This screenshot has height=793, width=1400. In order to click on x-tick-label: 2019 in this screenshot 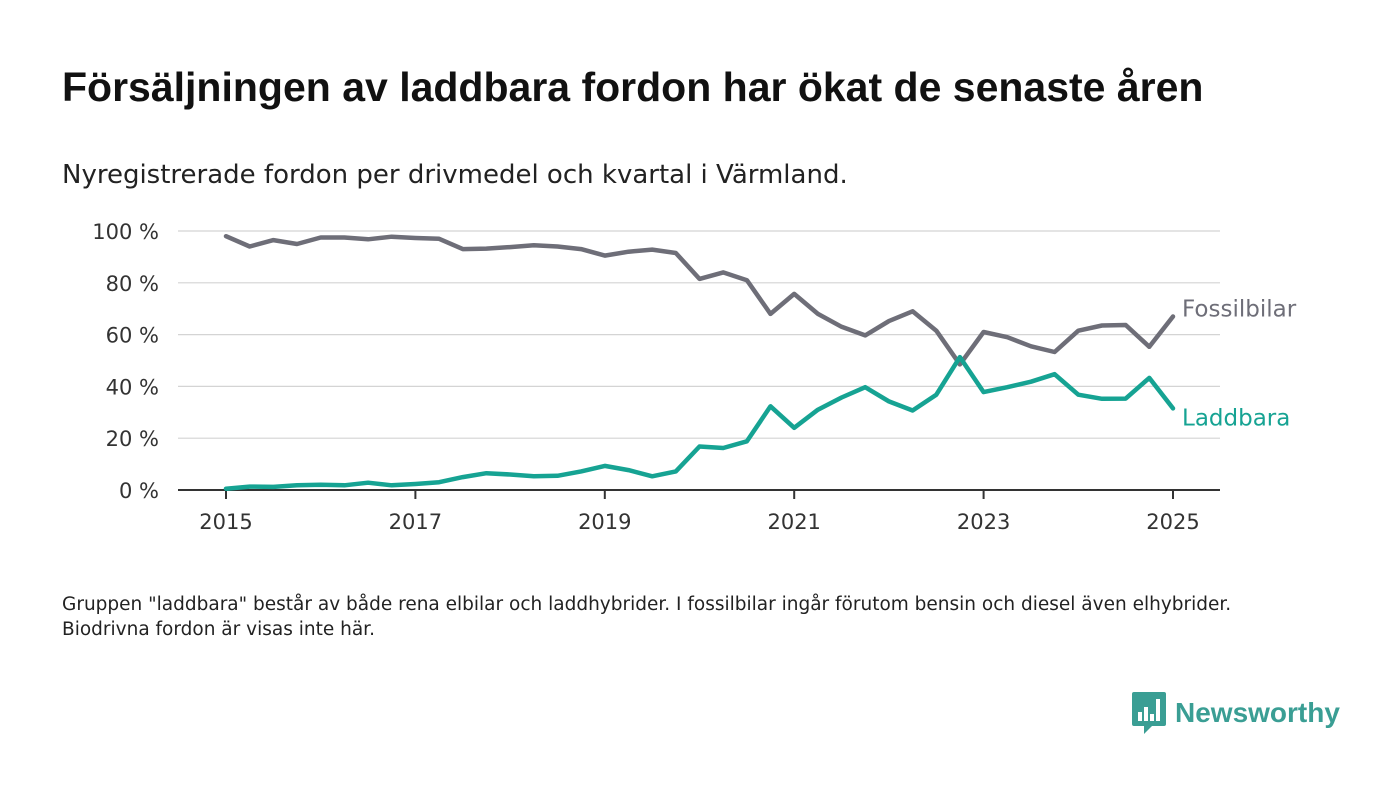, I will do `click(604, 522)`.